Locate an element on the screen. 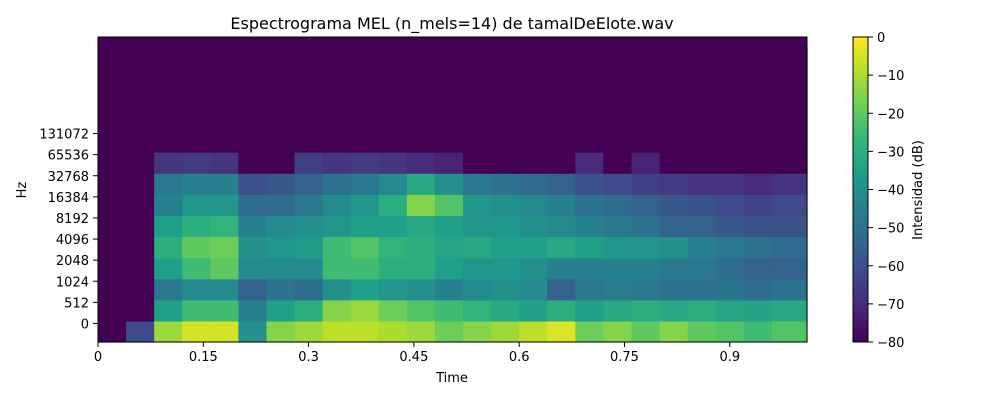  y-tick-label: 512 is located at coordinates (76, 303).